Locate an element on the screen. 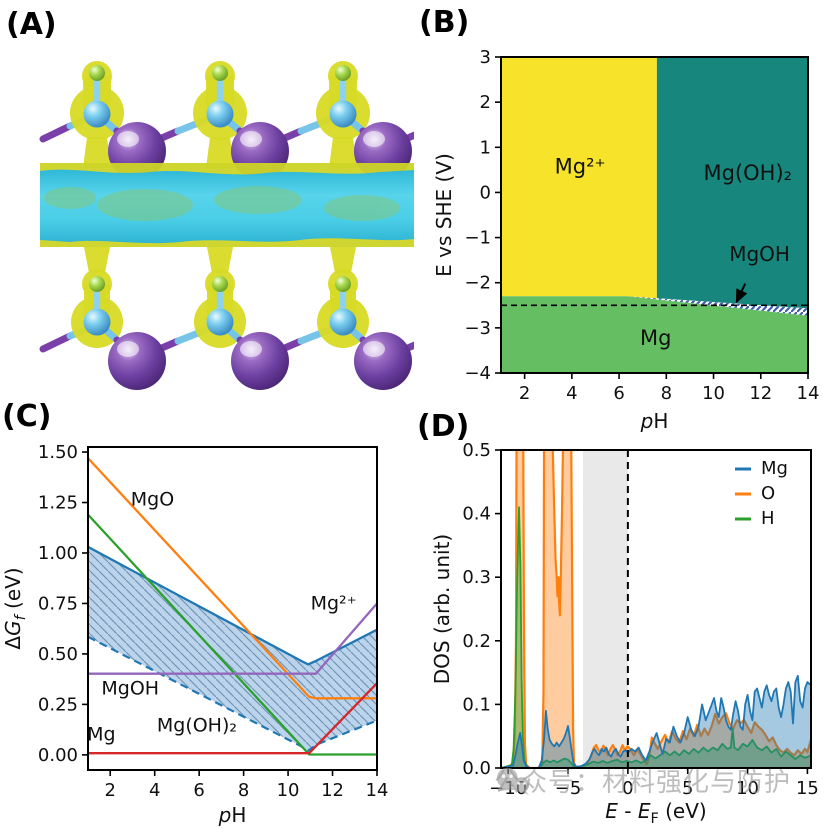  dos-curve-Mg is located at coordinates (656, 721).